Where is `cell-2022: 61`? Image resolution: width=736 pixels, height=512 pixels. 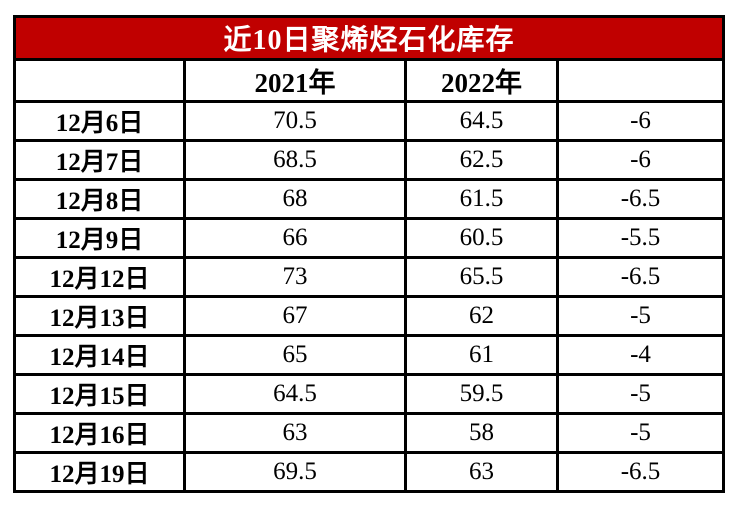
cell-2022: 61 is located at coordinates (481, 355).